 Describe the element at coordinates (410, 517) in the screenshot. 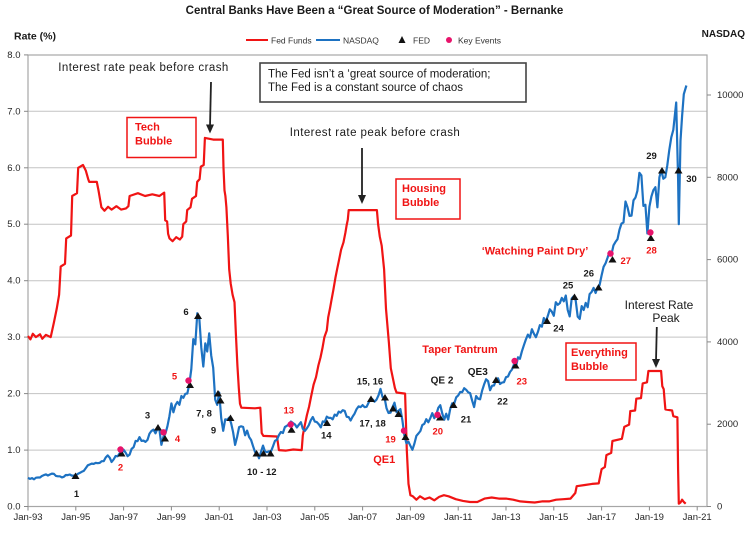

I see `svg-text: Jan-09` at that location.